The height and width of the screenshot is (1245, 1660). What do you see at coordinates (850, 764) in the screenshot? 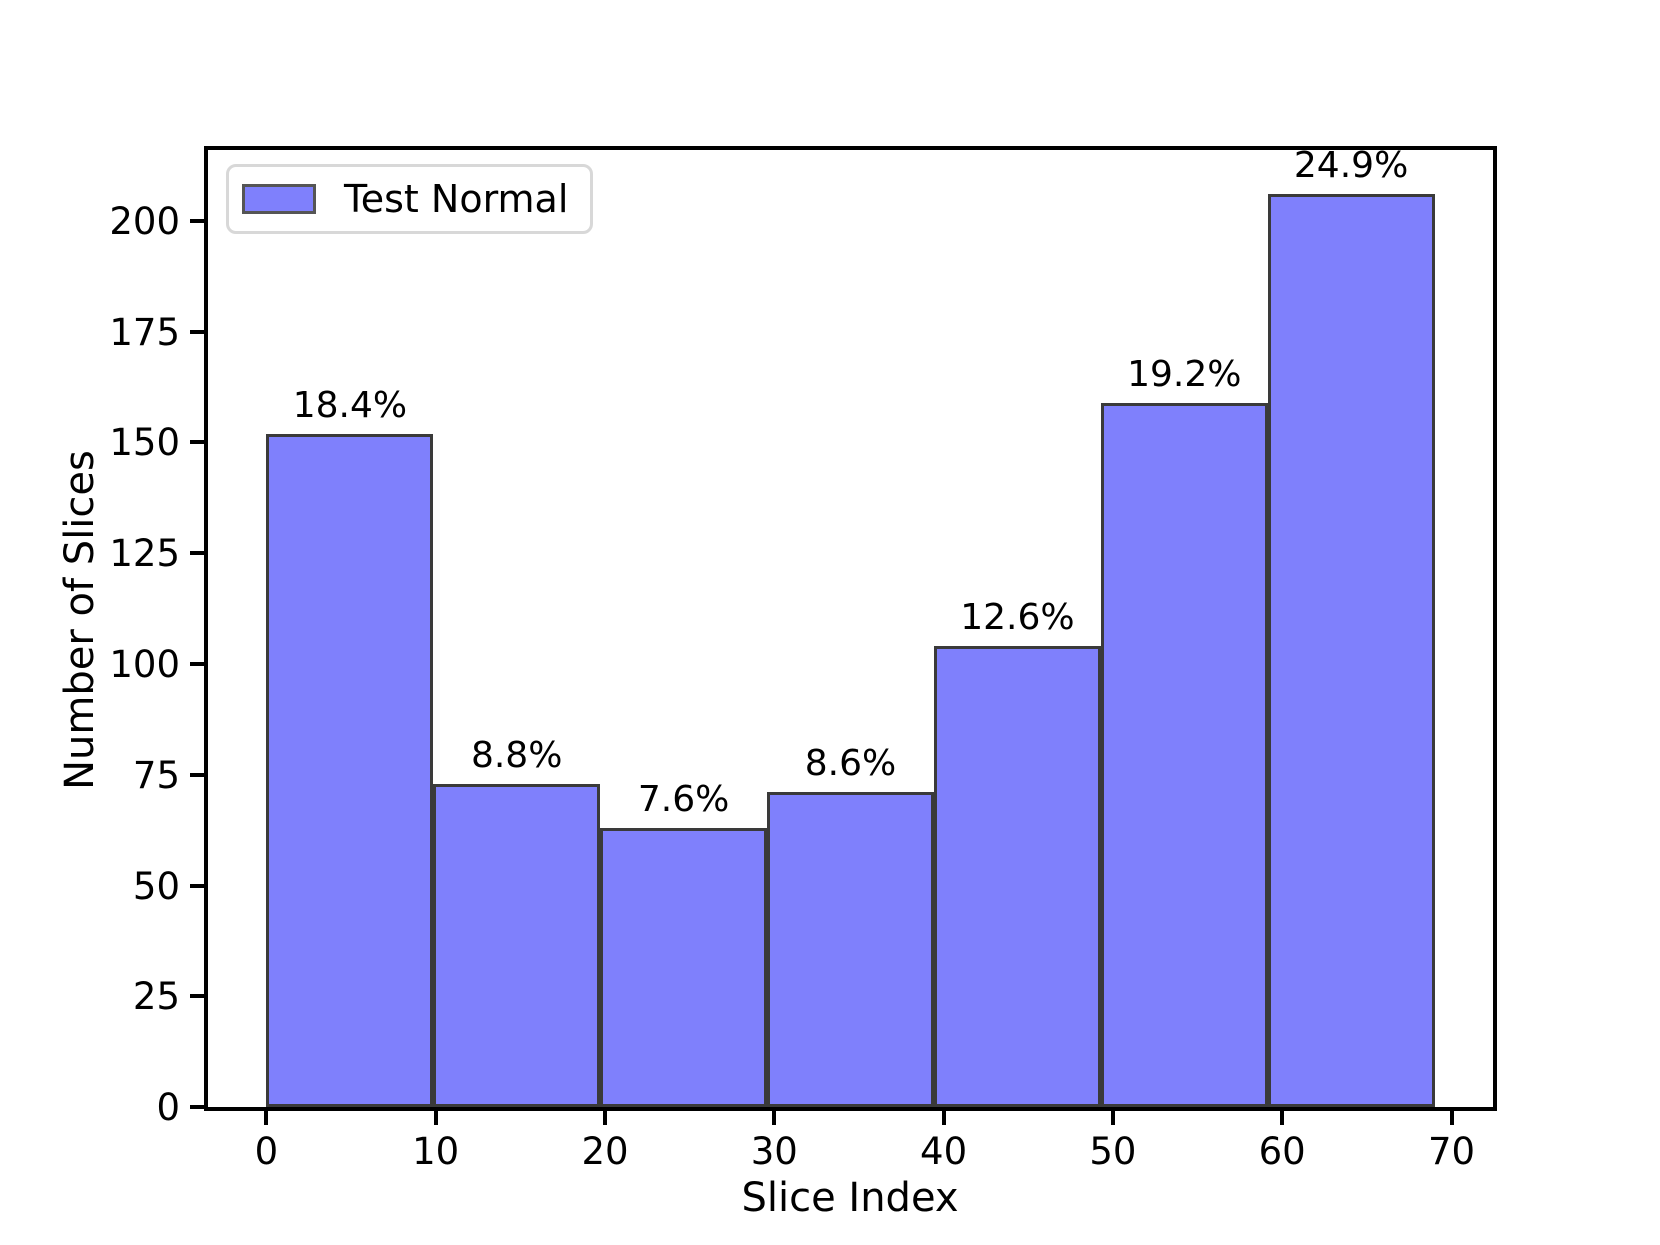
I see `bar-percentage-label: 8.6%` at bounding box center [850, 764].